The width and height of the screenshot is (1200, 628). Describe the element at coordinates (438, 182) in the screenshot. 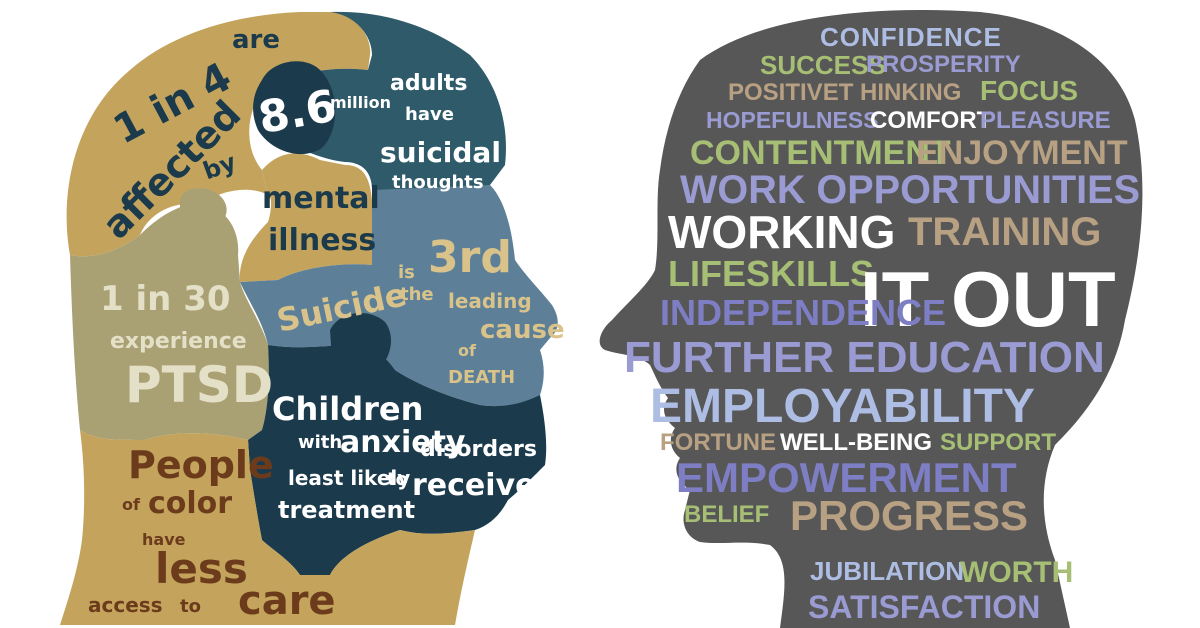

I see `stat-thoughts: thoughts` at that location.